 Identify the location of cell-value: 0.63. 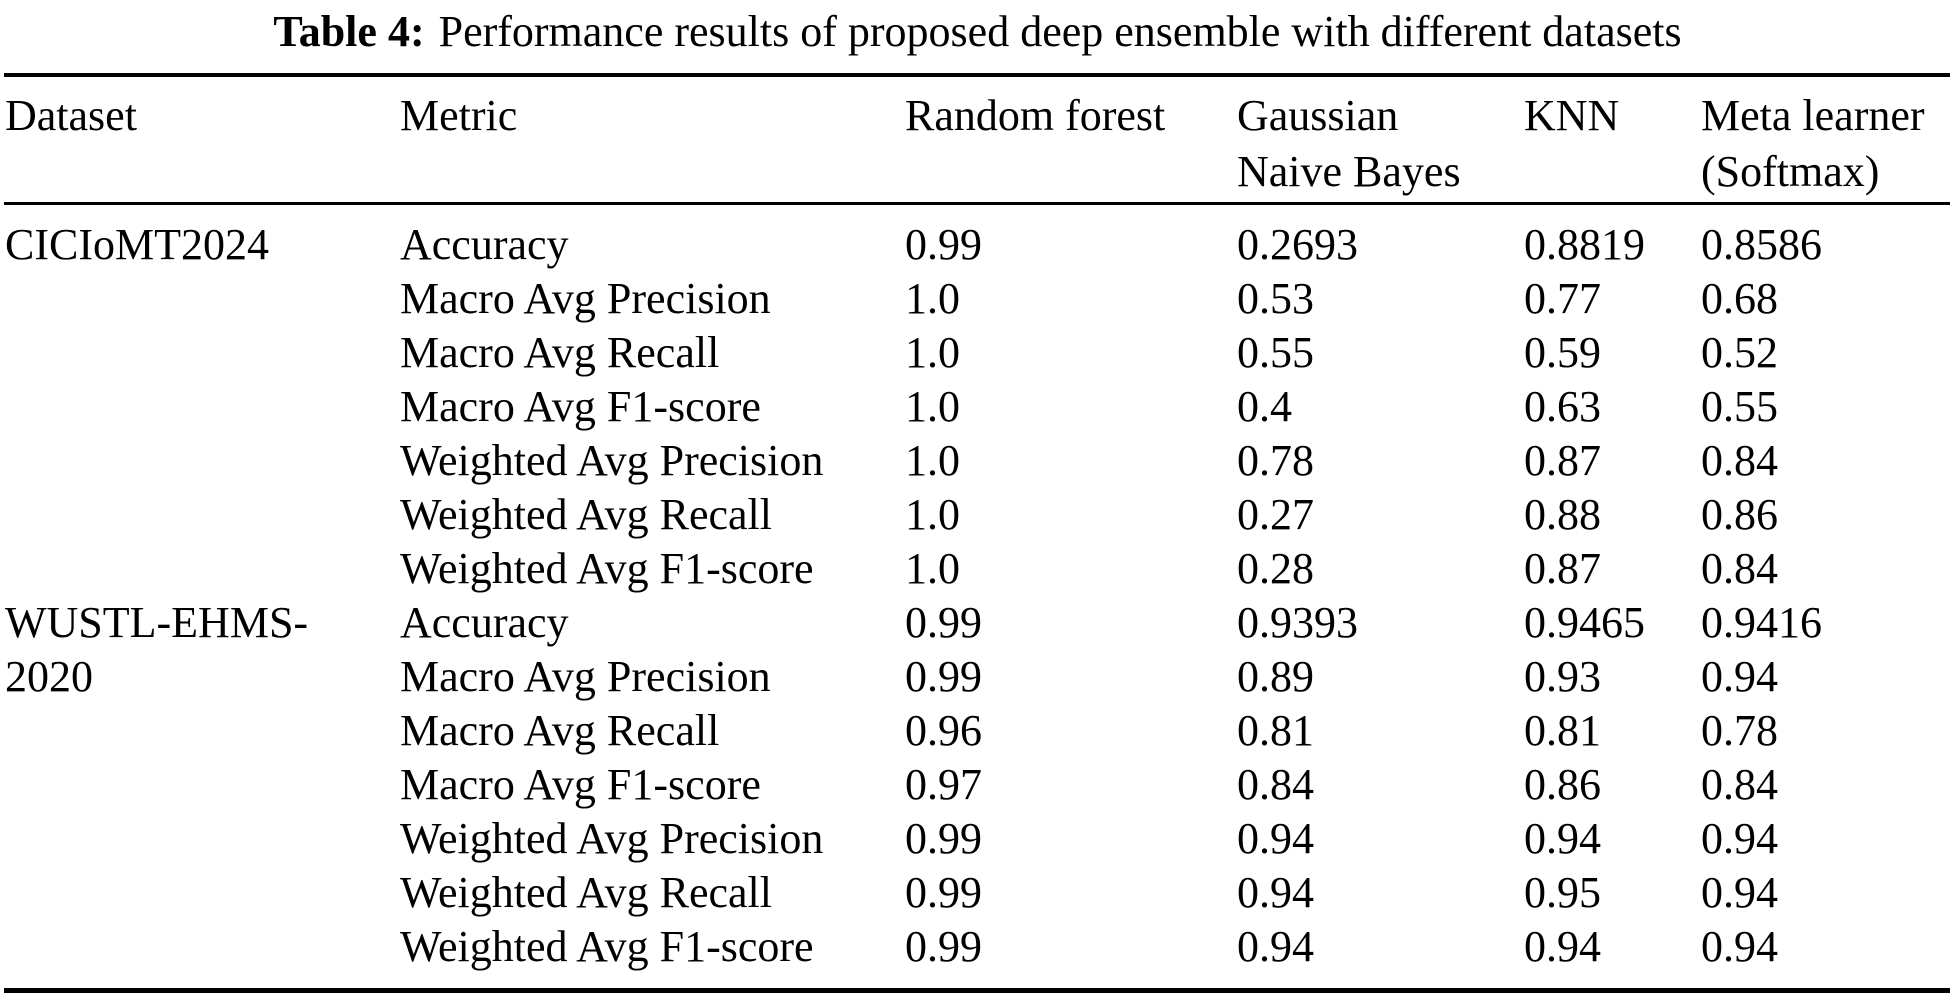
(1562, 406).